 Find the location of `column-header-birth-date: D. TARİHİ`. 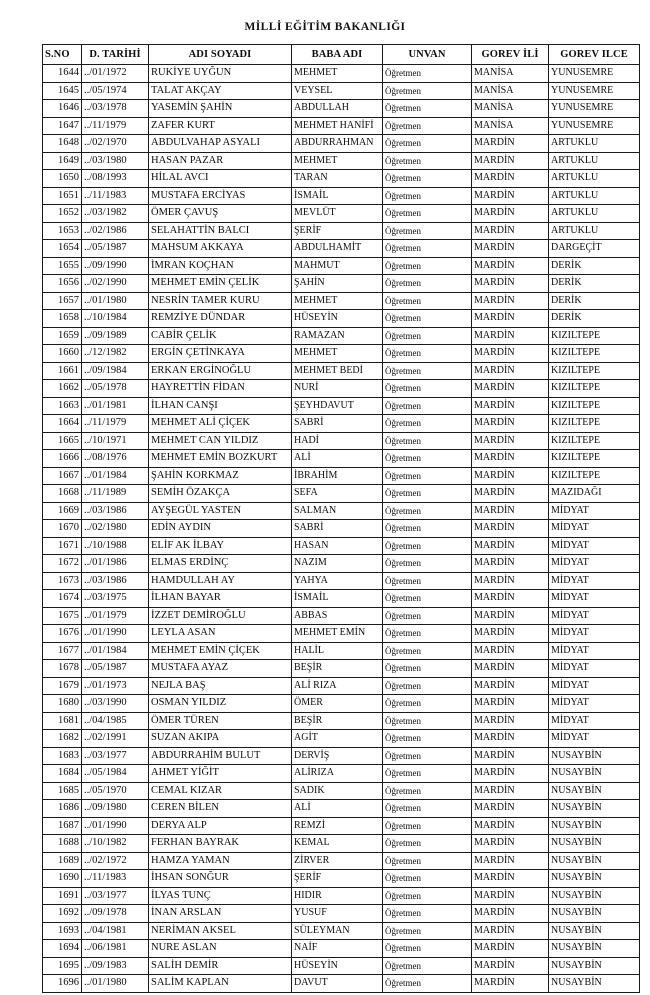

column-header-birth-date: D. TARİHİ is located at coordinates (115, 54).